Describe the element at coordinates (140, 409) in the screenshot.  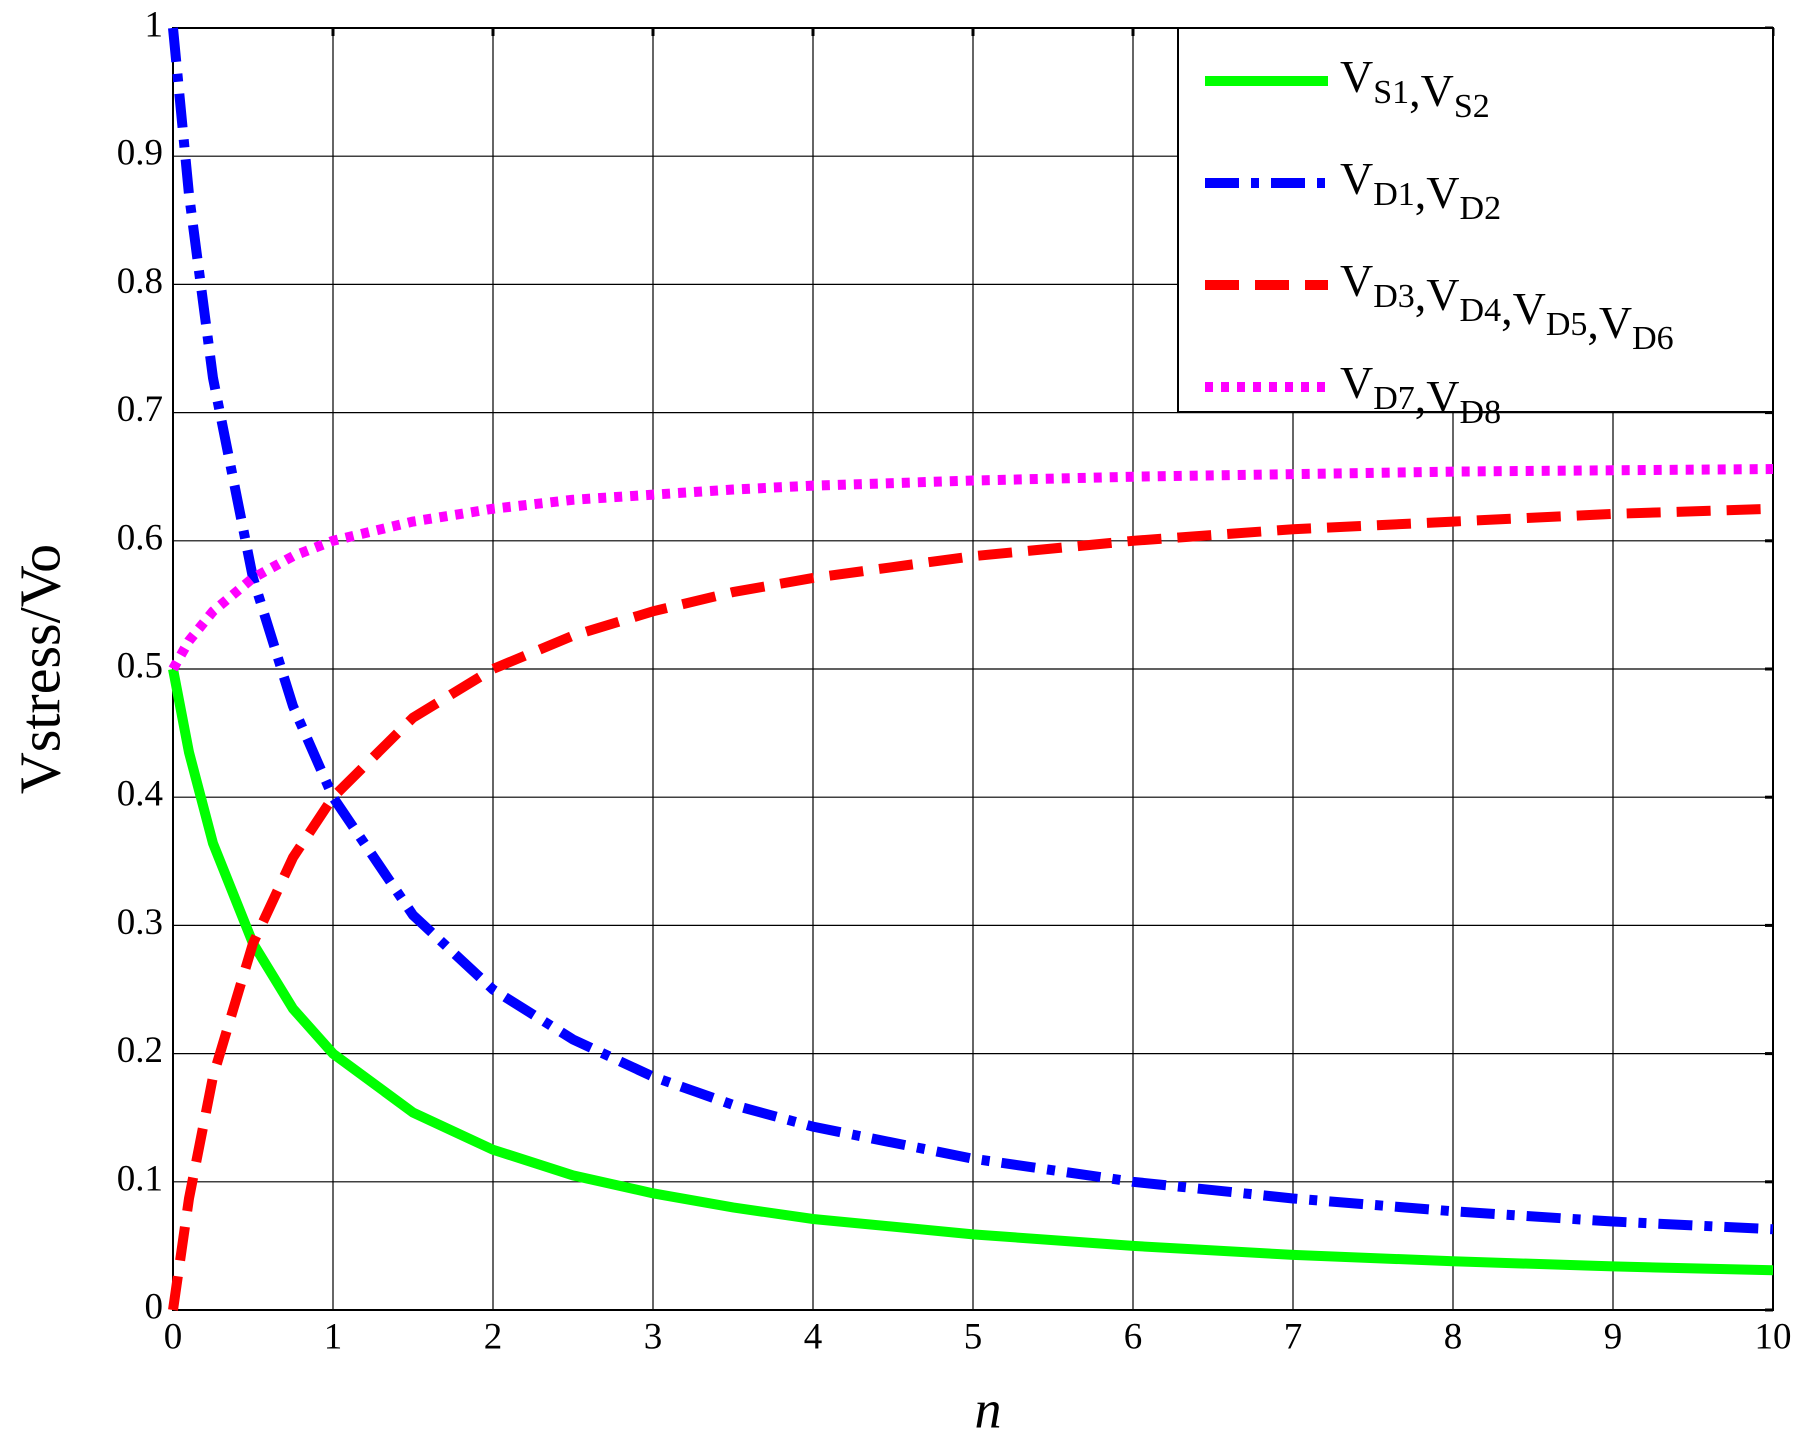
I see `y-tick-label: 0.7` at that location.